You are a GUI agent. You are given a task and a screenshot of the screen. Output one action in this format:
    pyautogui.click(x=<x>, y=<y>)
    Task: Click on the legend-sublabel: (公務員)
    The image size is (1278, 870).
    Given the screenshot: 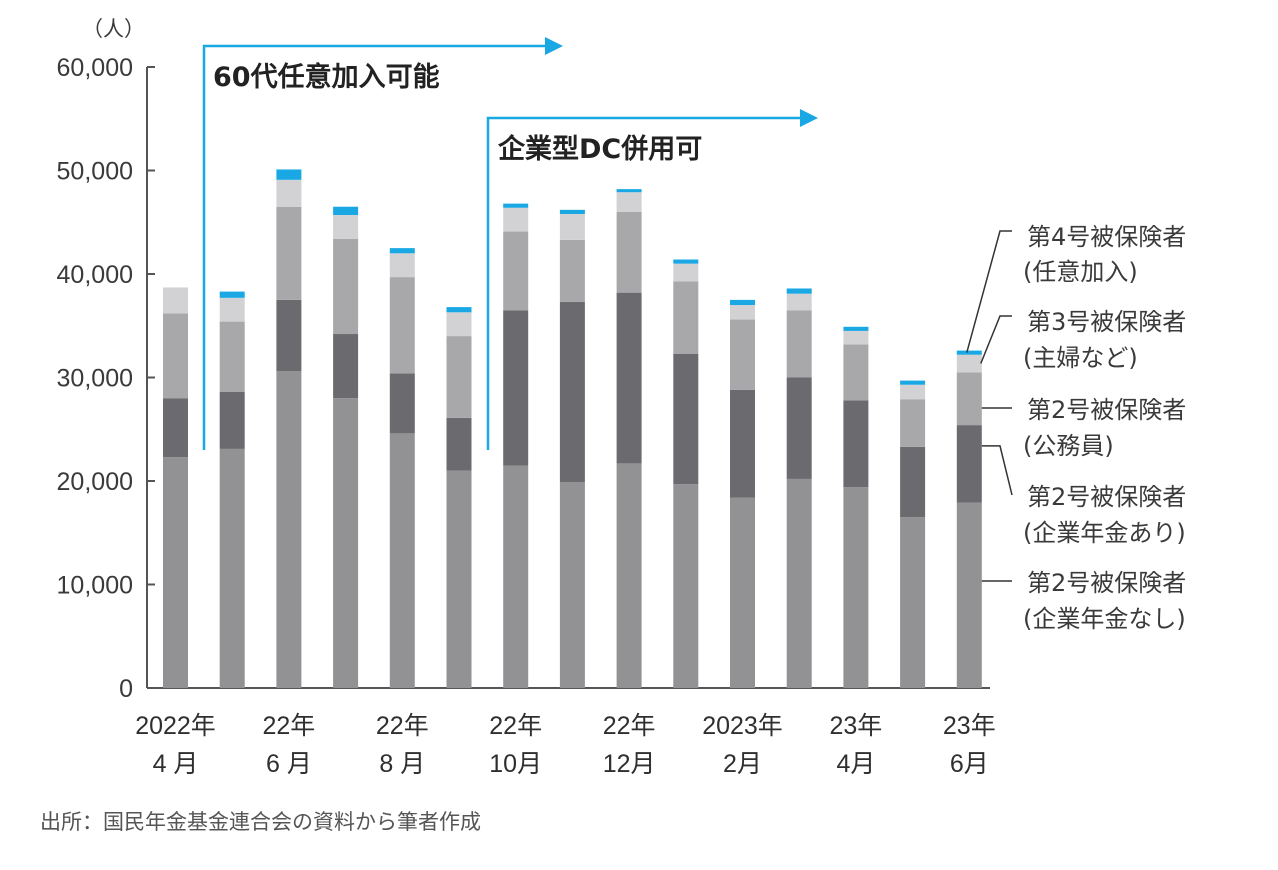 What is the action you would take?
    pyautogui.click(x=1068, y=446)
    